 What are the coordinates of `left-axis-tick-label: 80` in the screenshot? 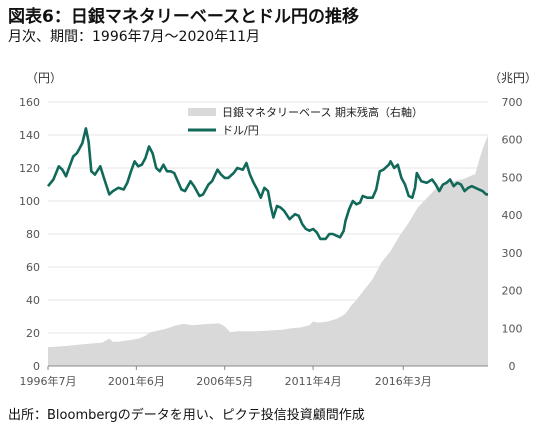 It's located at (33, 234).